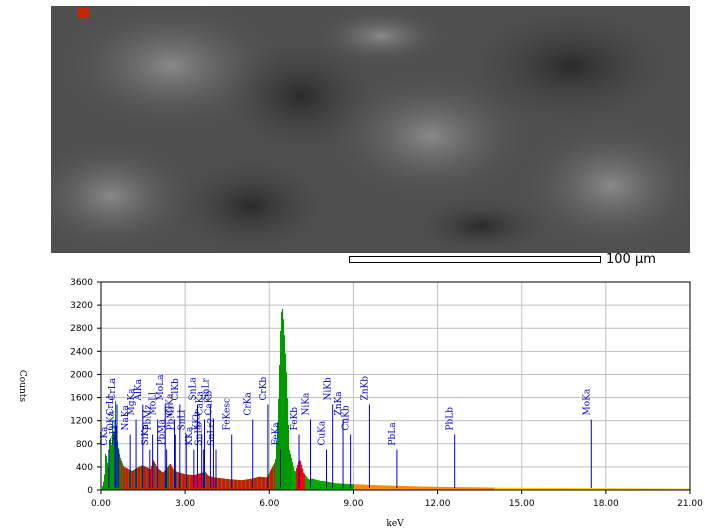 Image resolution: width=705 pixels, height=530 pixels. Describe the element at coordinates (295, 419) in the screenshot. I see `peak-label: FeKb` at that location.